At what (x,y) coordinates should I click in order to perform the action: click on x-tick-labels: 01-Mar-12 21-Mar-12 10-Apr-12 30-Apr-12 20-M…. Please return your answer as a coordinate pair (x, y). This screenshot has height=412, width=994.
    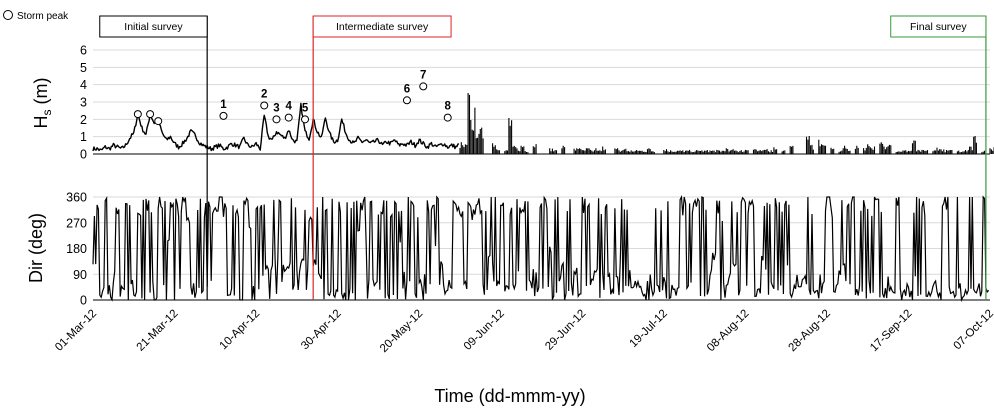
    Looking at the image, I should click on (523, 331).